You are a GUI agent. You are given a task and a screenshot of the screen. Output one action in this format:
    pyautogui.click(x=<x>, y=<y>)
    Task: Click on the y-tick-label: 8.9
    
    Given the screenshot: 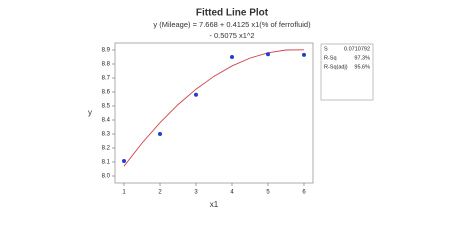 What is the action you would take?
    pyautogui.click(x=106, y=51)
    